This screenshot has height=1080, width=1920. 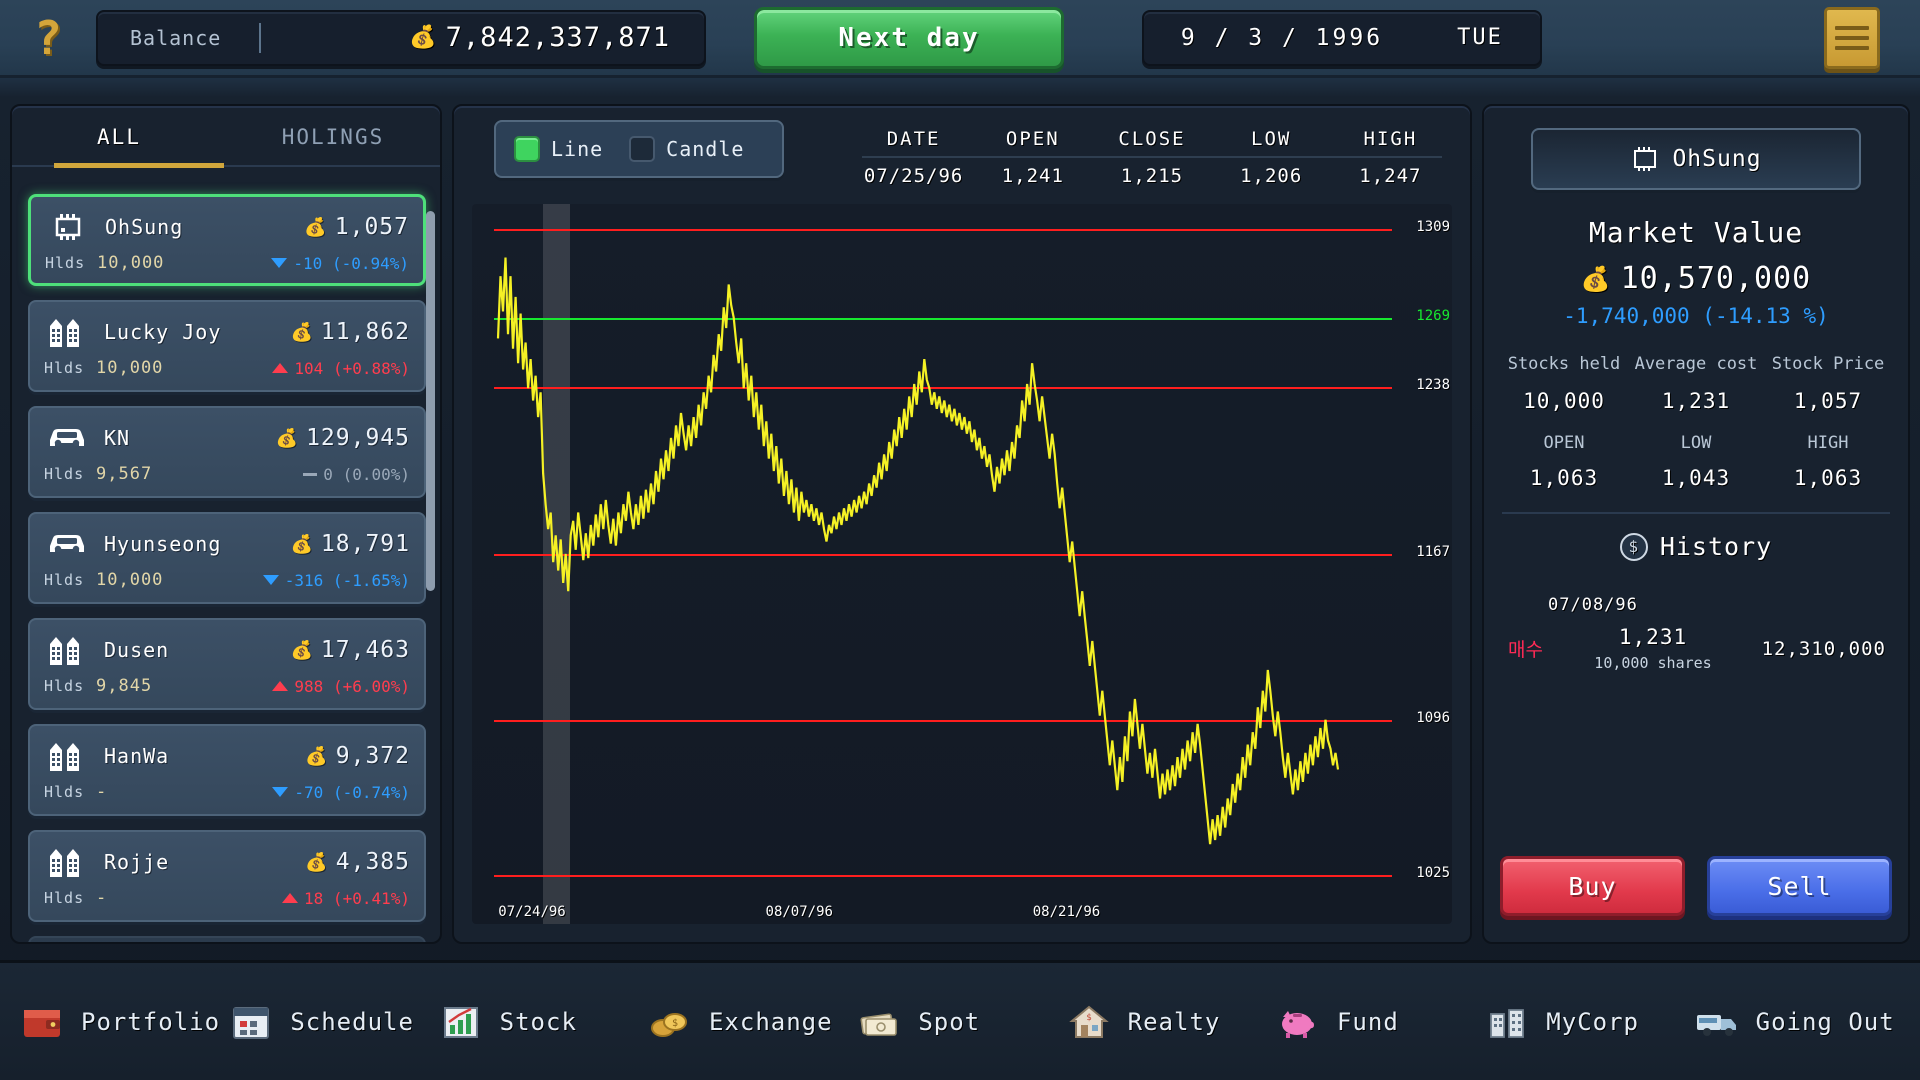 What do you see at coordinates (1592, 886) in the screenshot?
I see `buy-button: Buy` at bounding box center [1592, 886].